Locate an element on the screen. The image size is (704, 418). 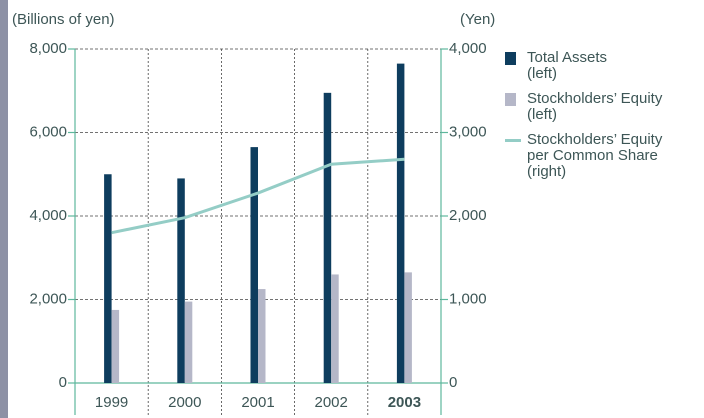
y2-tick-label: 2,000 is located at coordinates (468, 215).